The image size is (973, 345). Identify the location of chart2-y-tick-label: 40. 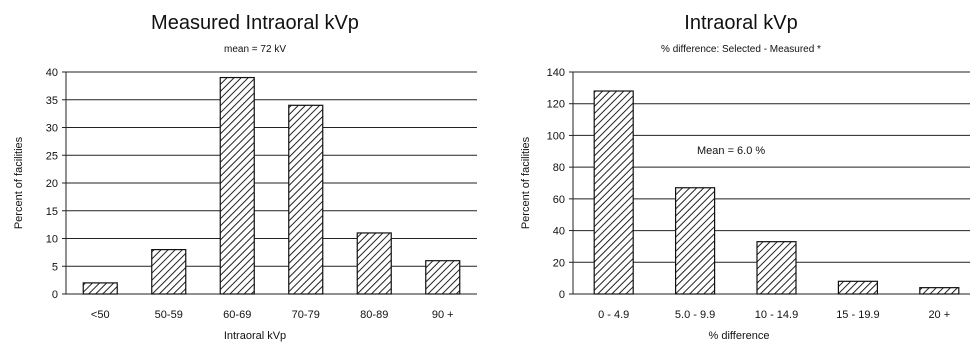
(559, 232).